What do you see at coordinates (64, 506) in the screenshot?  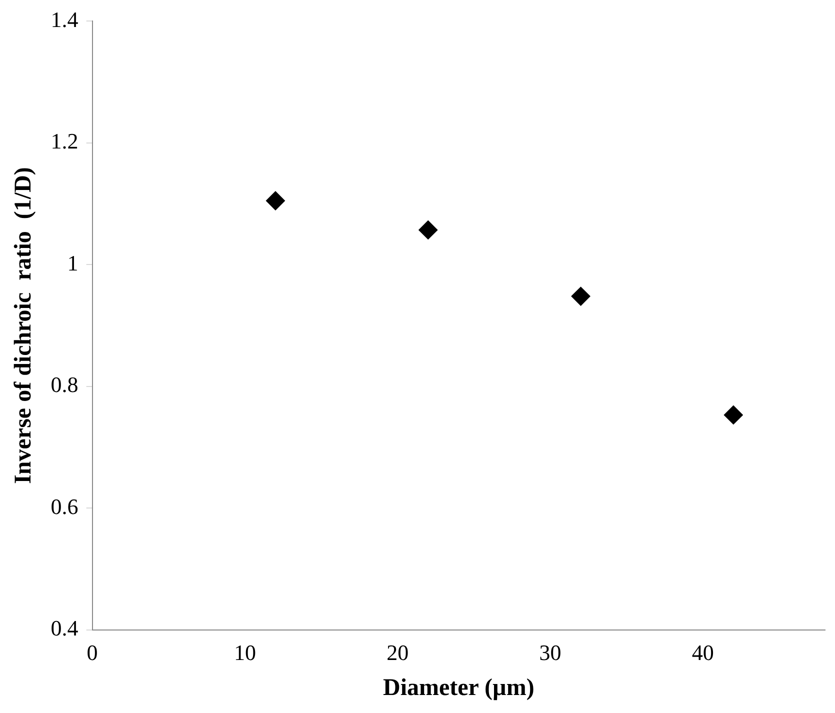 I see `y-tick-label: 0.6` at bounding box center [64, 506].